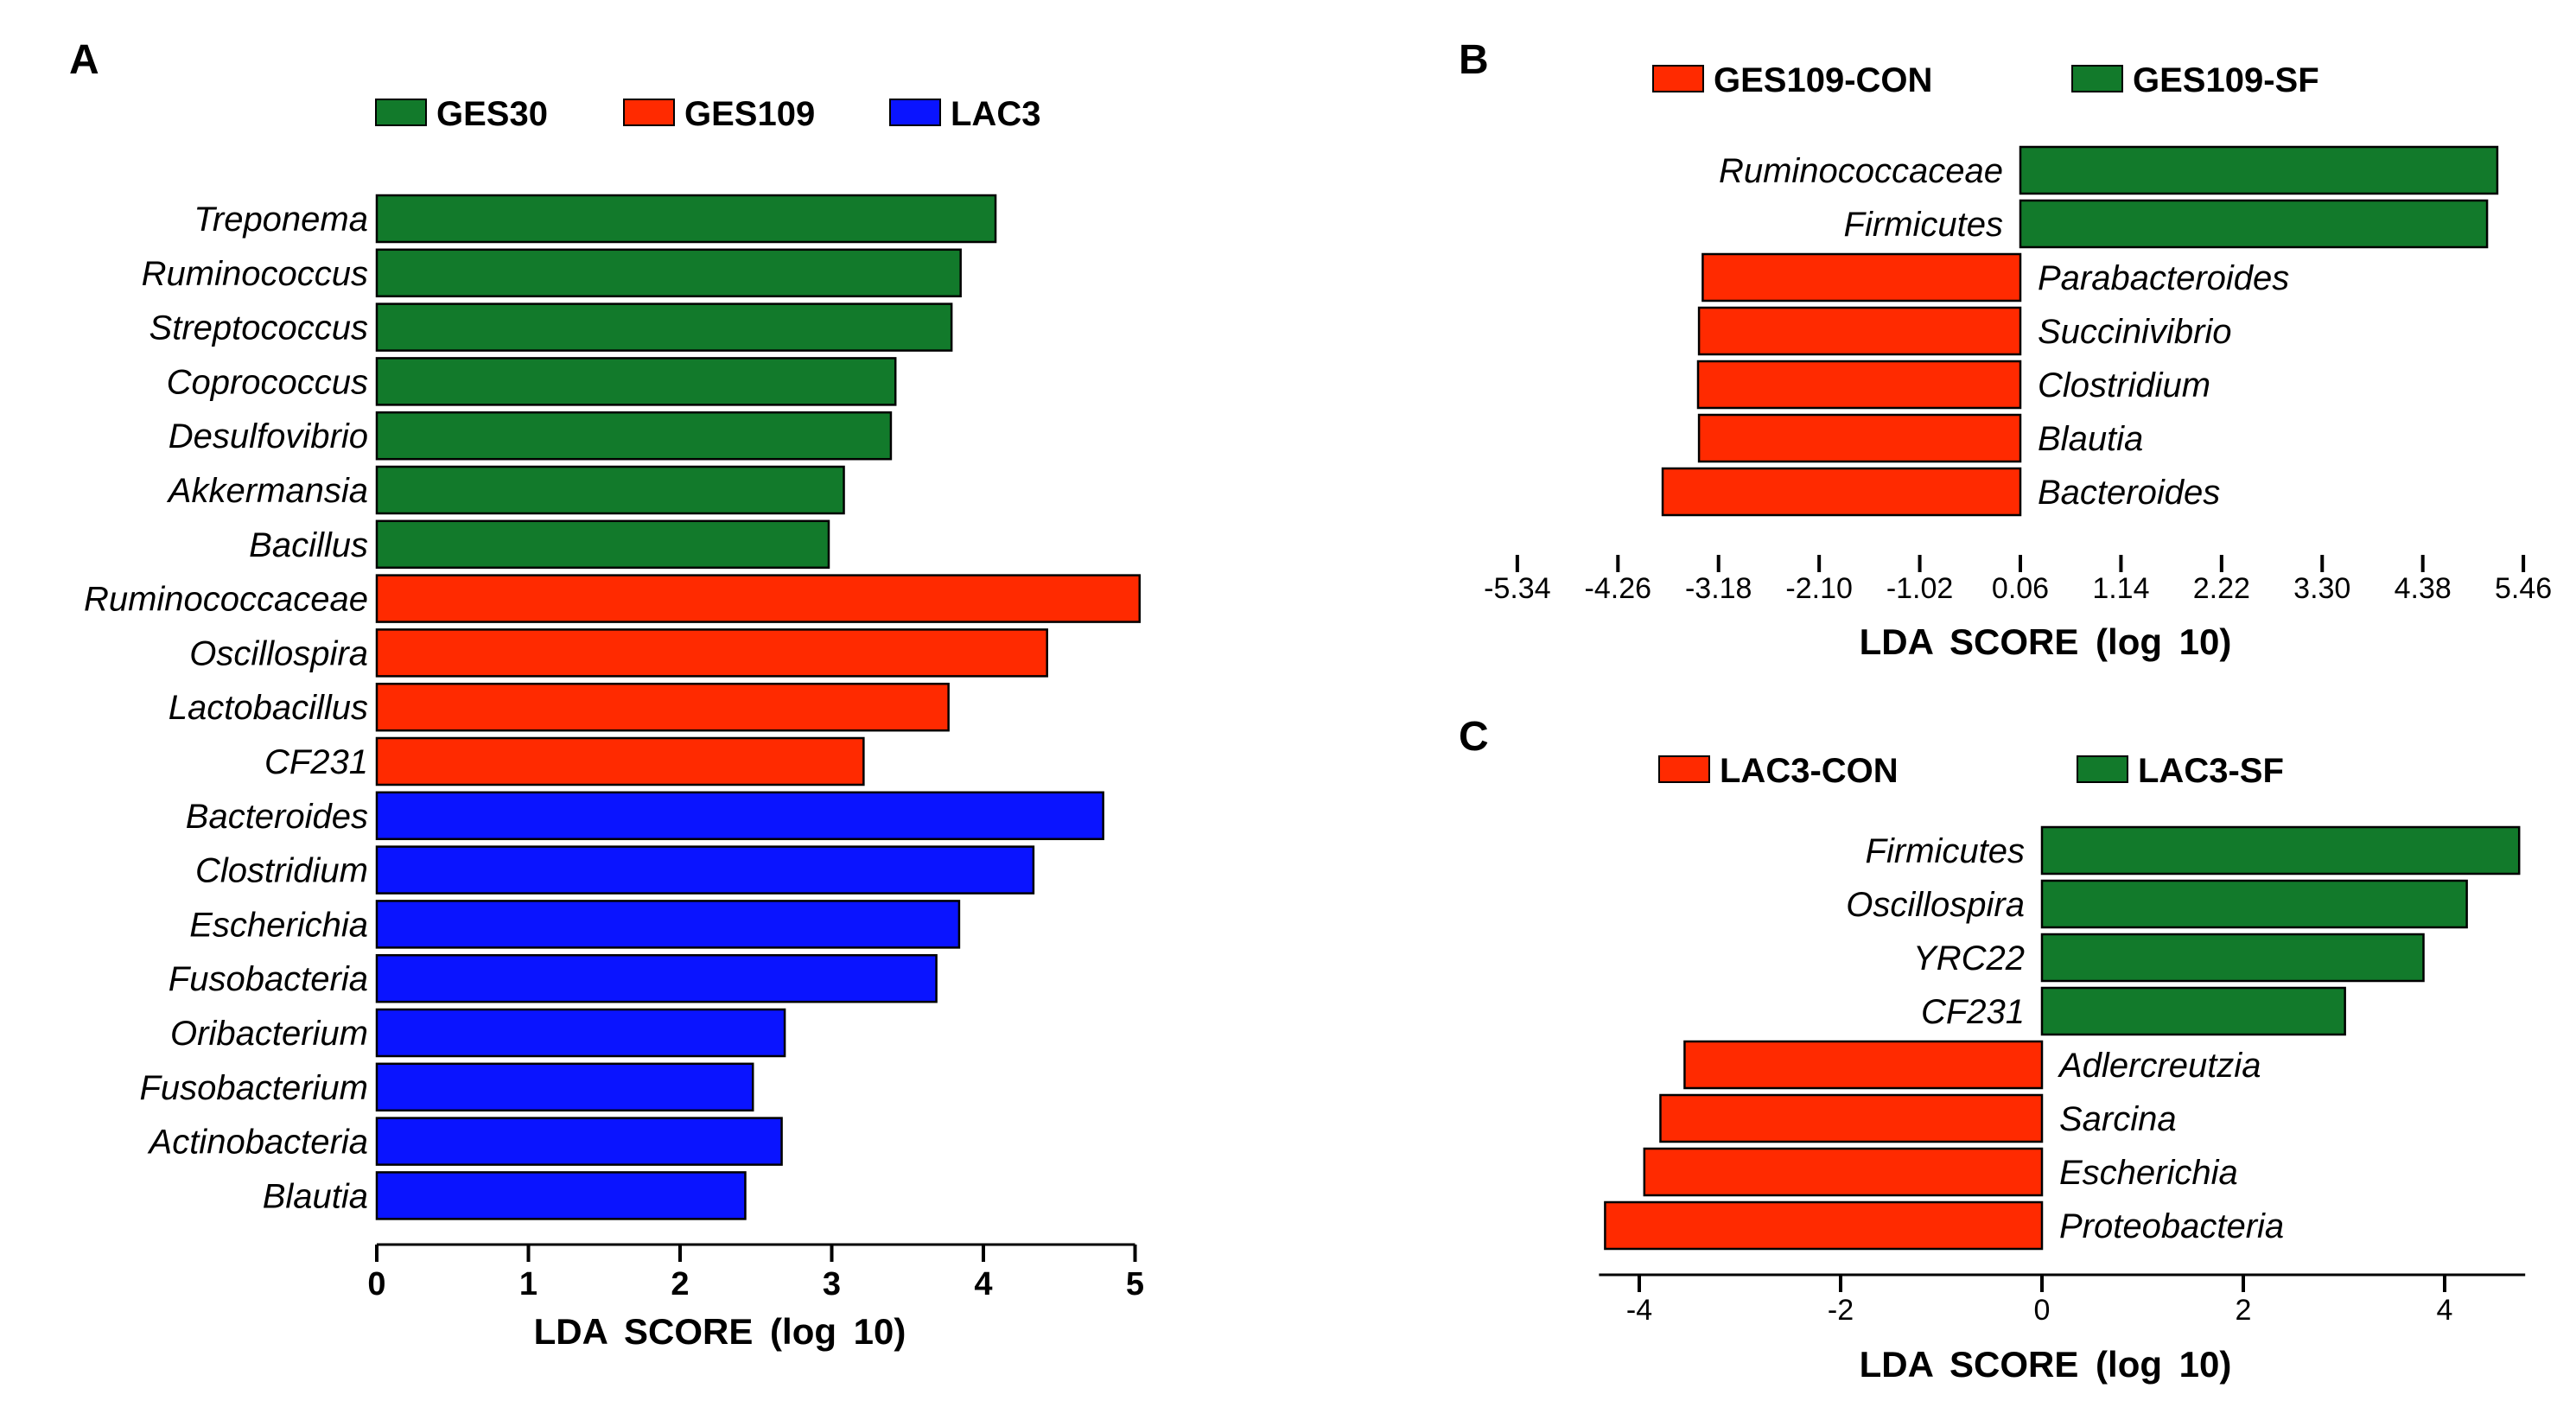 The image size is (2576, 1420). What do you see at coordinates (2118, 1119) in the screenshot?
I see `category-label-sarcina: Sarcina` at bounding box center [2118, 1119].